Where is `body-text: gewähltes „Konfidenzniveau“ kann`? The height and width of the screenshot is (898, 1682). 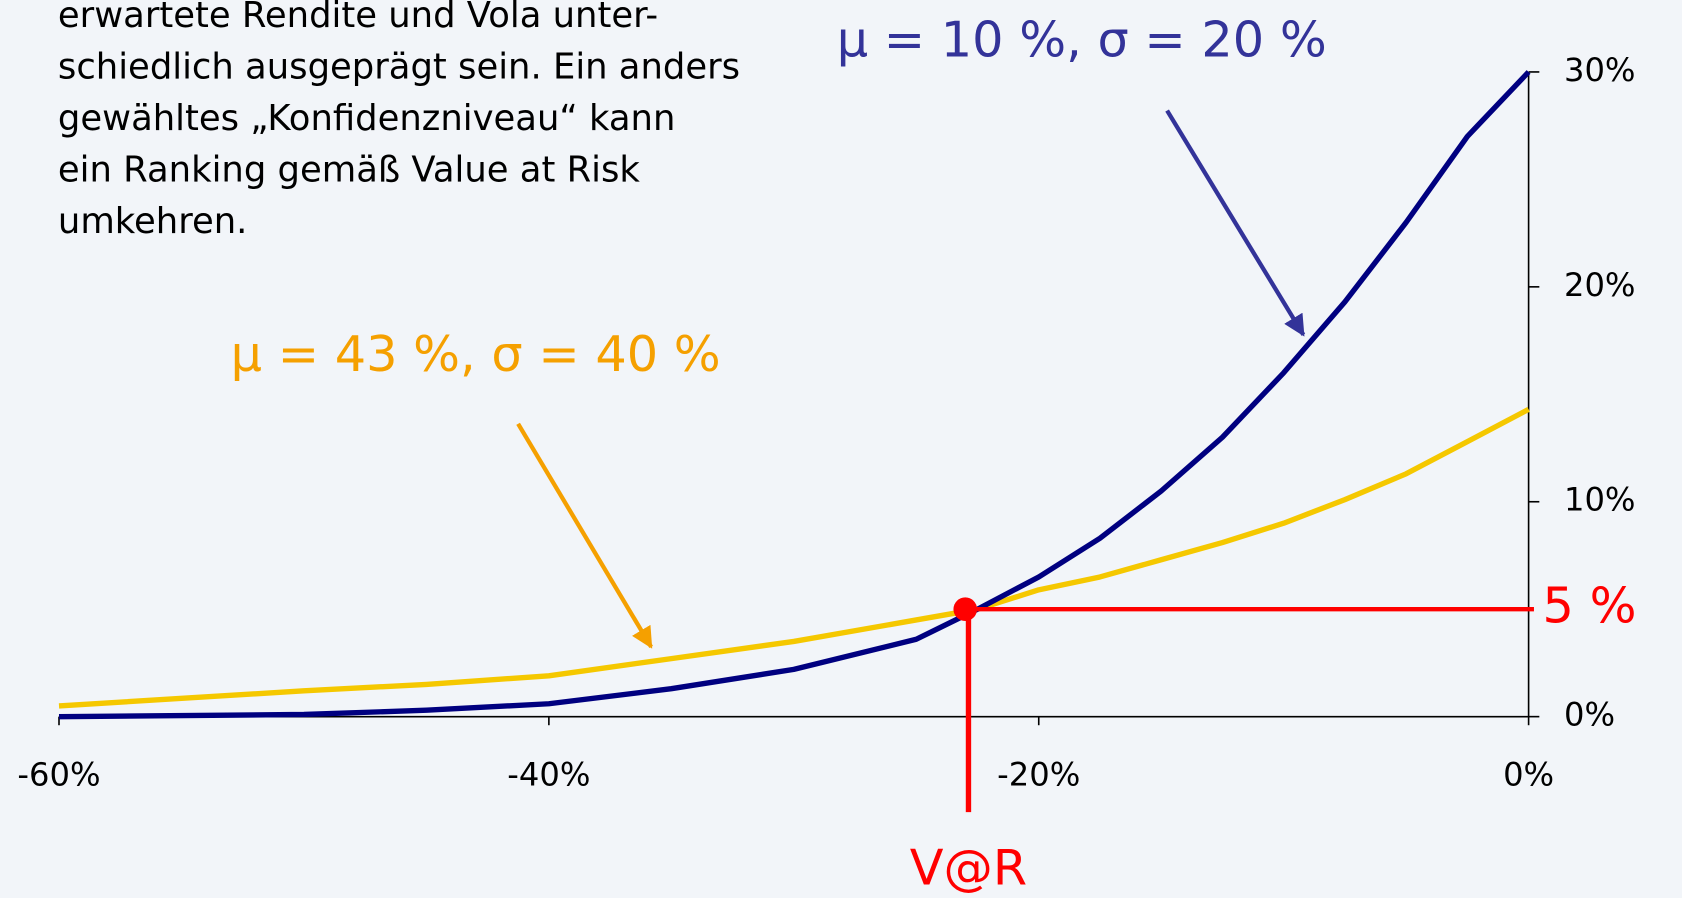 body-text: gewähltes „Konfidenzniveau“ kann is located at coordinates (366, 118).